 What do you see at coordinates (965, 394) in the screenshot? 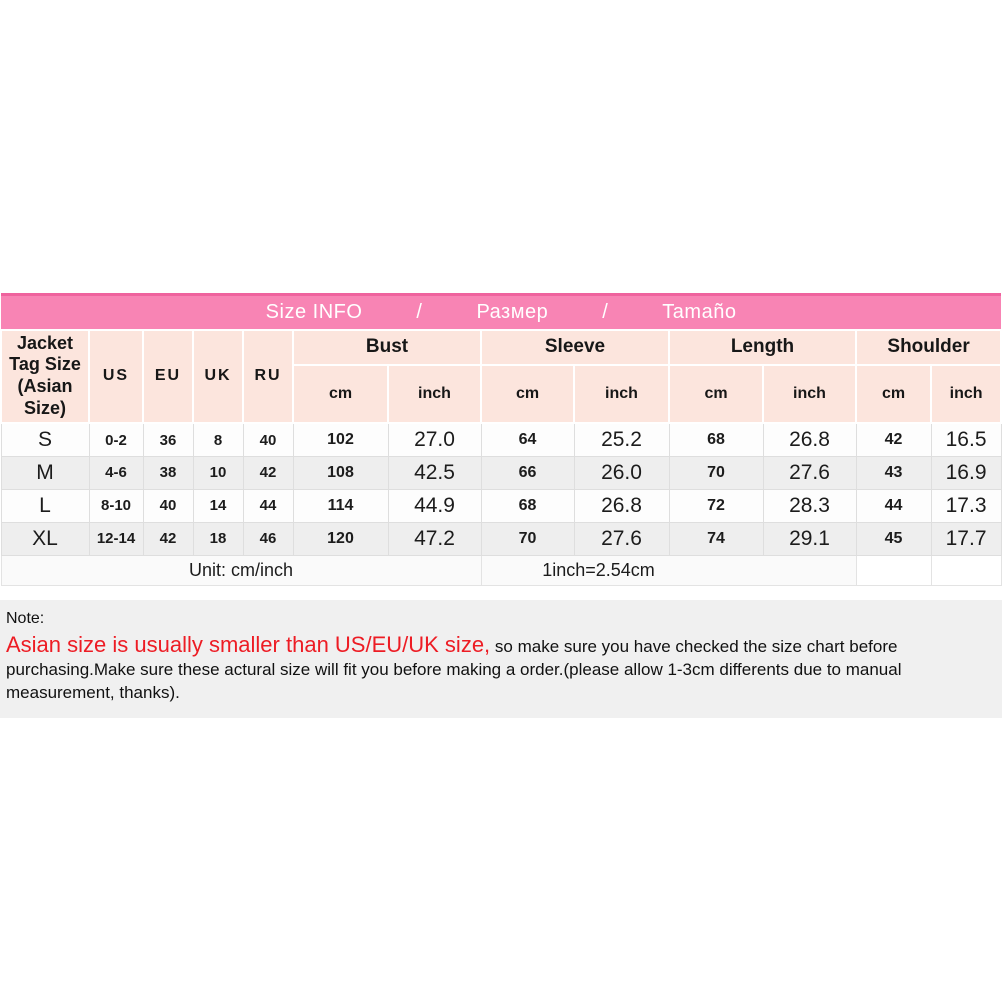
I see `unit-header-shoulder-inch: inch` at bounding box center [965, 394].